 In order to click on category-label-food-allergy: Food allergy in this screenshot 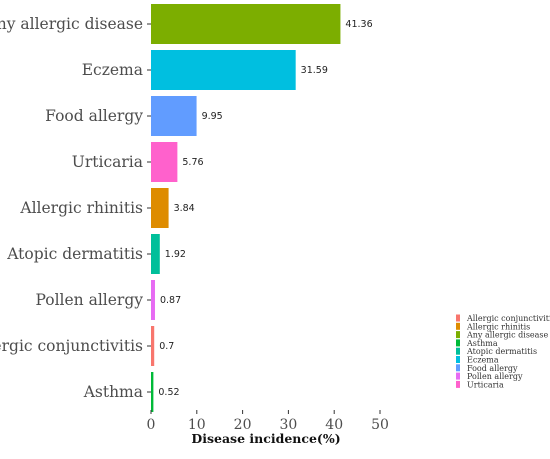, I will do `click(94, 116)`.